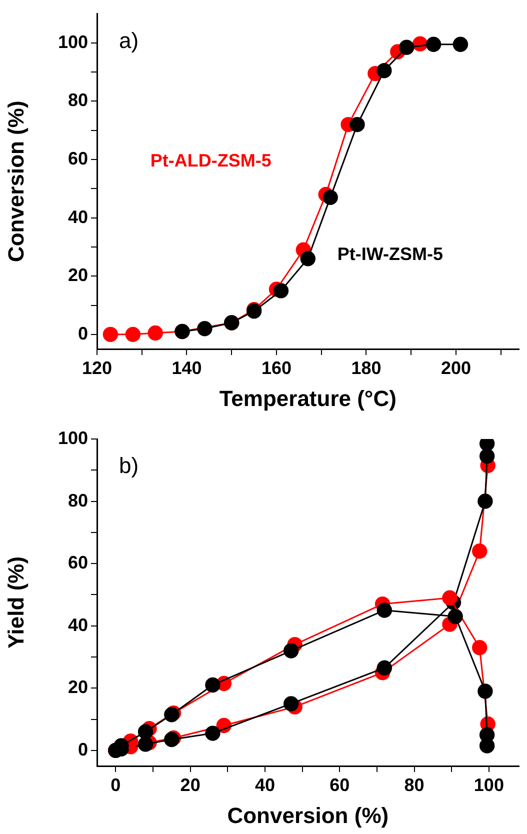 This screenshot has width=527, height=834. I want to click on x-axis-title: Temperature (°C), so click(307, 398).